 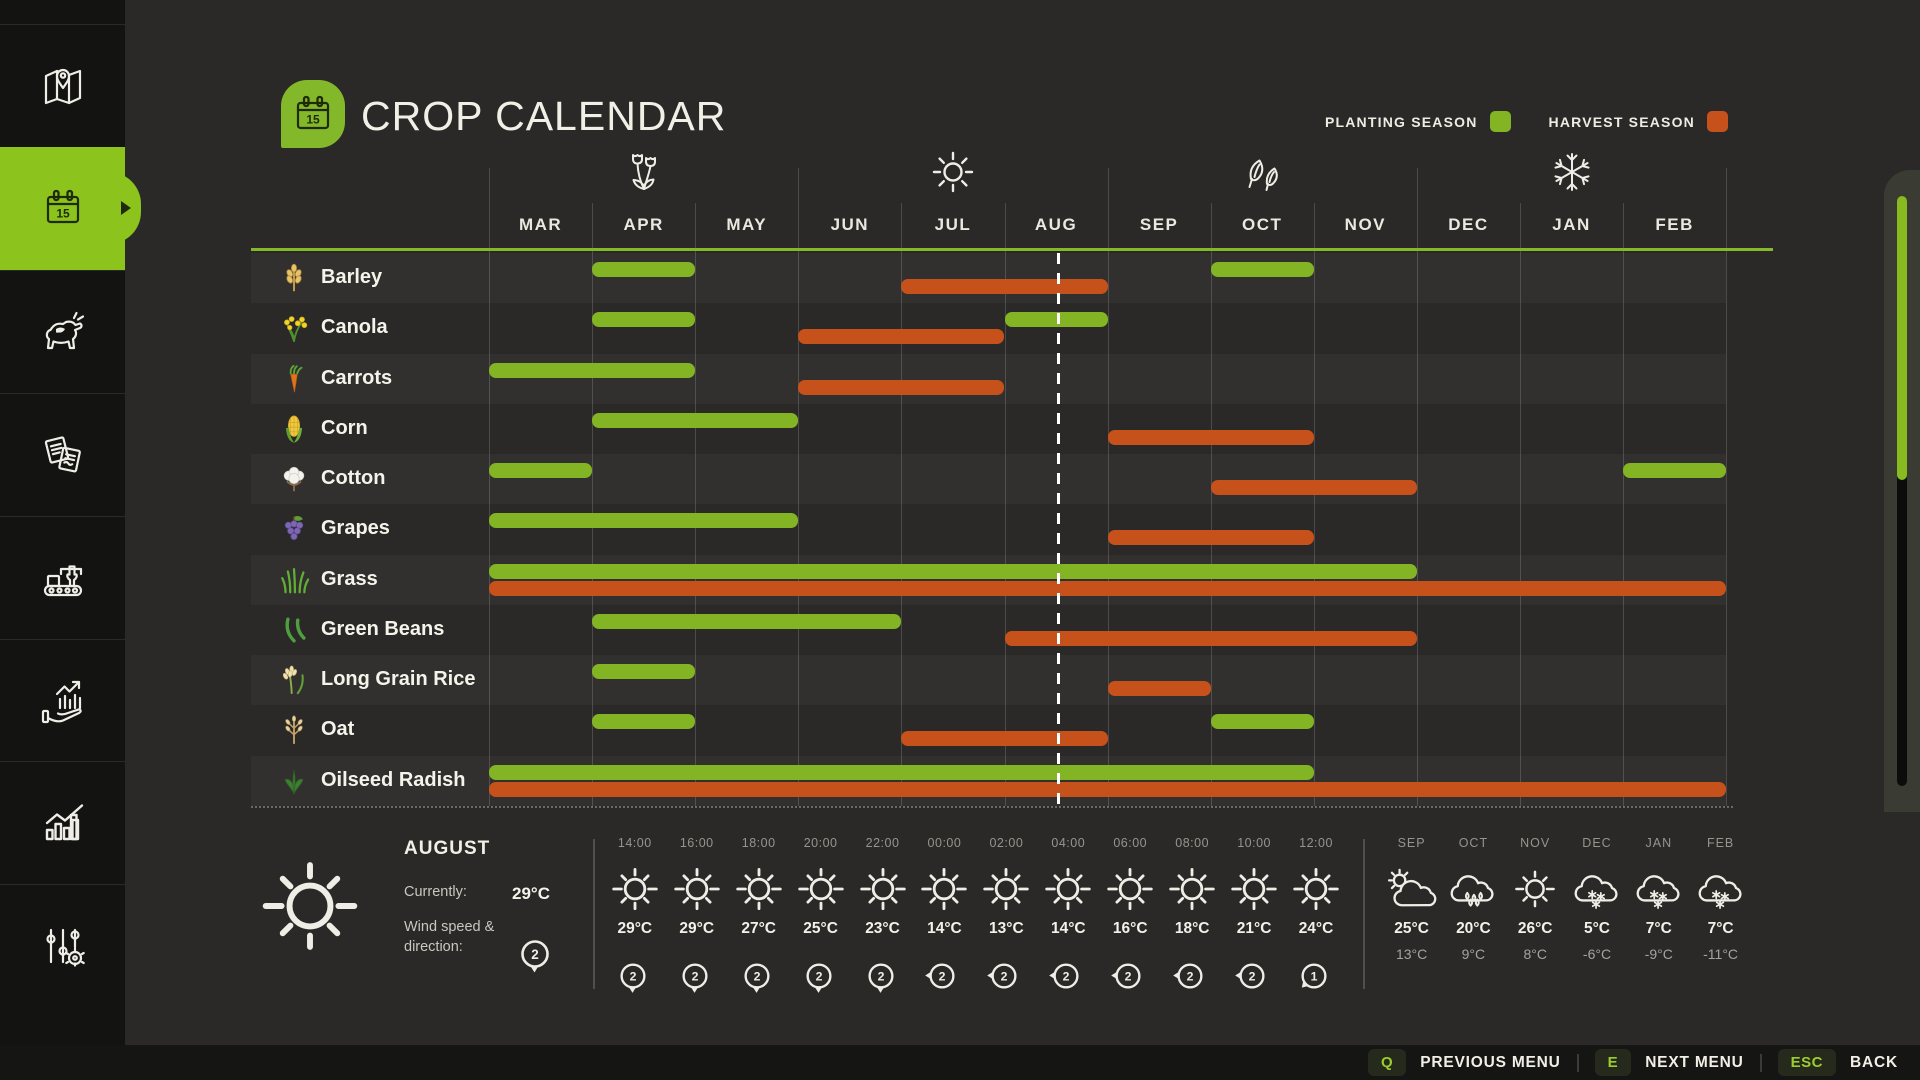 What do you see at coordinates (944, 843) in the screenshot?
I see `forecast-time: 00:00` at bounding box center [944, 843].